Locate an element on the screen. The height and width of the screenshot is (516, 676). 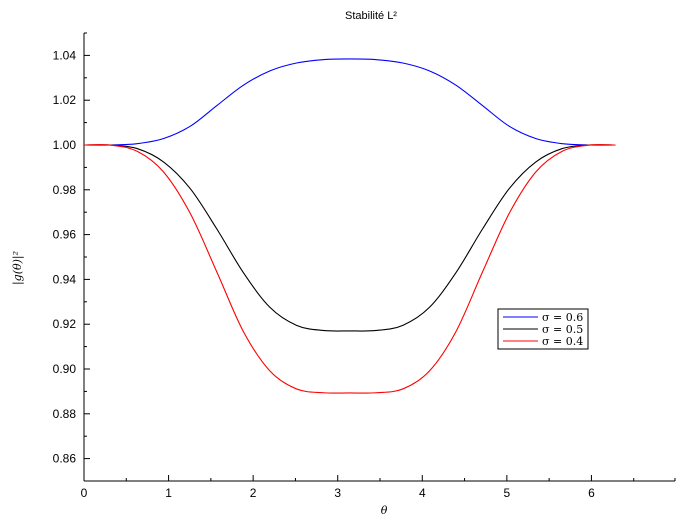
y-tick-label: 0.96 is located at coordinates (65, 235).